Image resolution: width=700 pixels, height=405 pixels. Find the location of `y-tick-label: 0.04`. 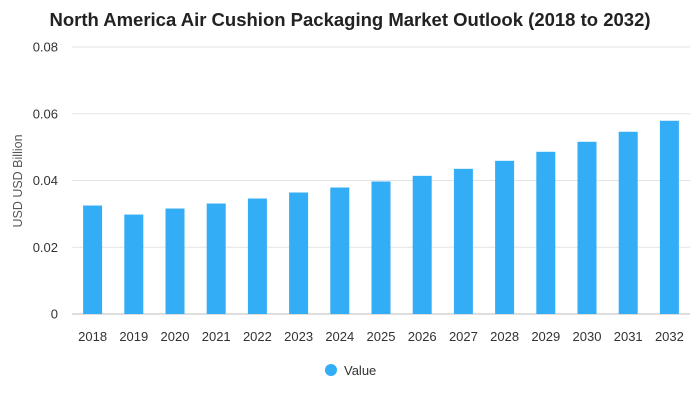

y-tick-label: 0.04 is located at coordinates (45, 180).